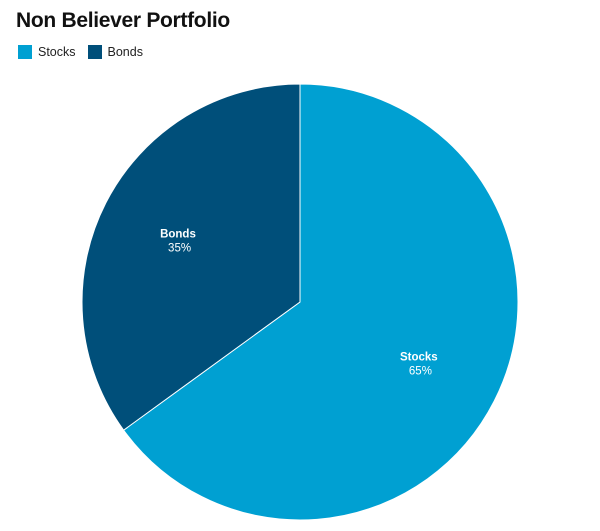 The height and width of the screenshot is (531, 600). What do you see at coordinates (420, 371) in the screenshot?
I see `slice-label-stocks-value: 65%` at bounding box center [420, 371].